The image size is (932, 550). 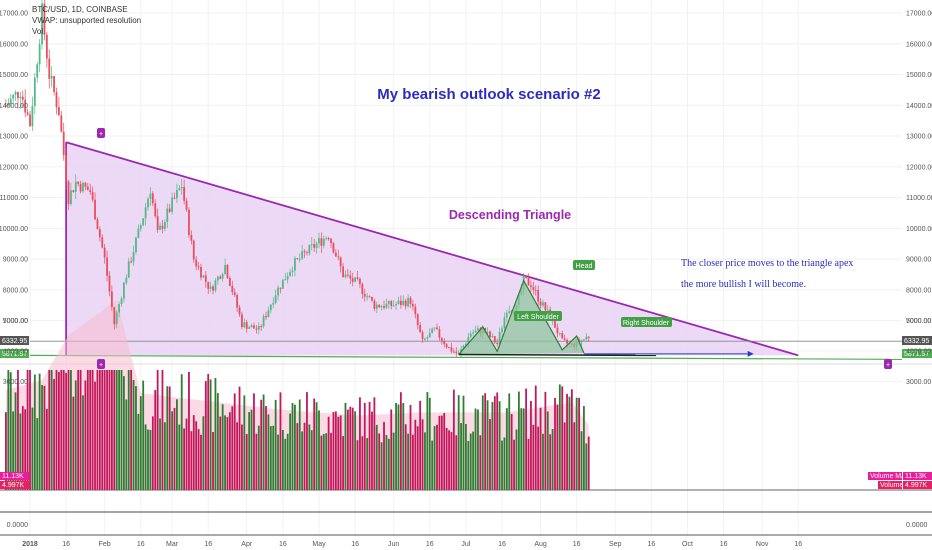 I want to click on bottom-right-marker: +, so click(x=888, y=364).